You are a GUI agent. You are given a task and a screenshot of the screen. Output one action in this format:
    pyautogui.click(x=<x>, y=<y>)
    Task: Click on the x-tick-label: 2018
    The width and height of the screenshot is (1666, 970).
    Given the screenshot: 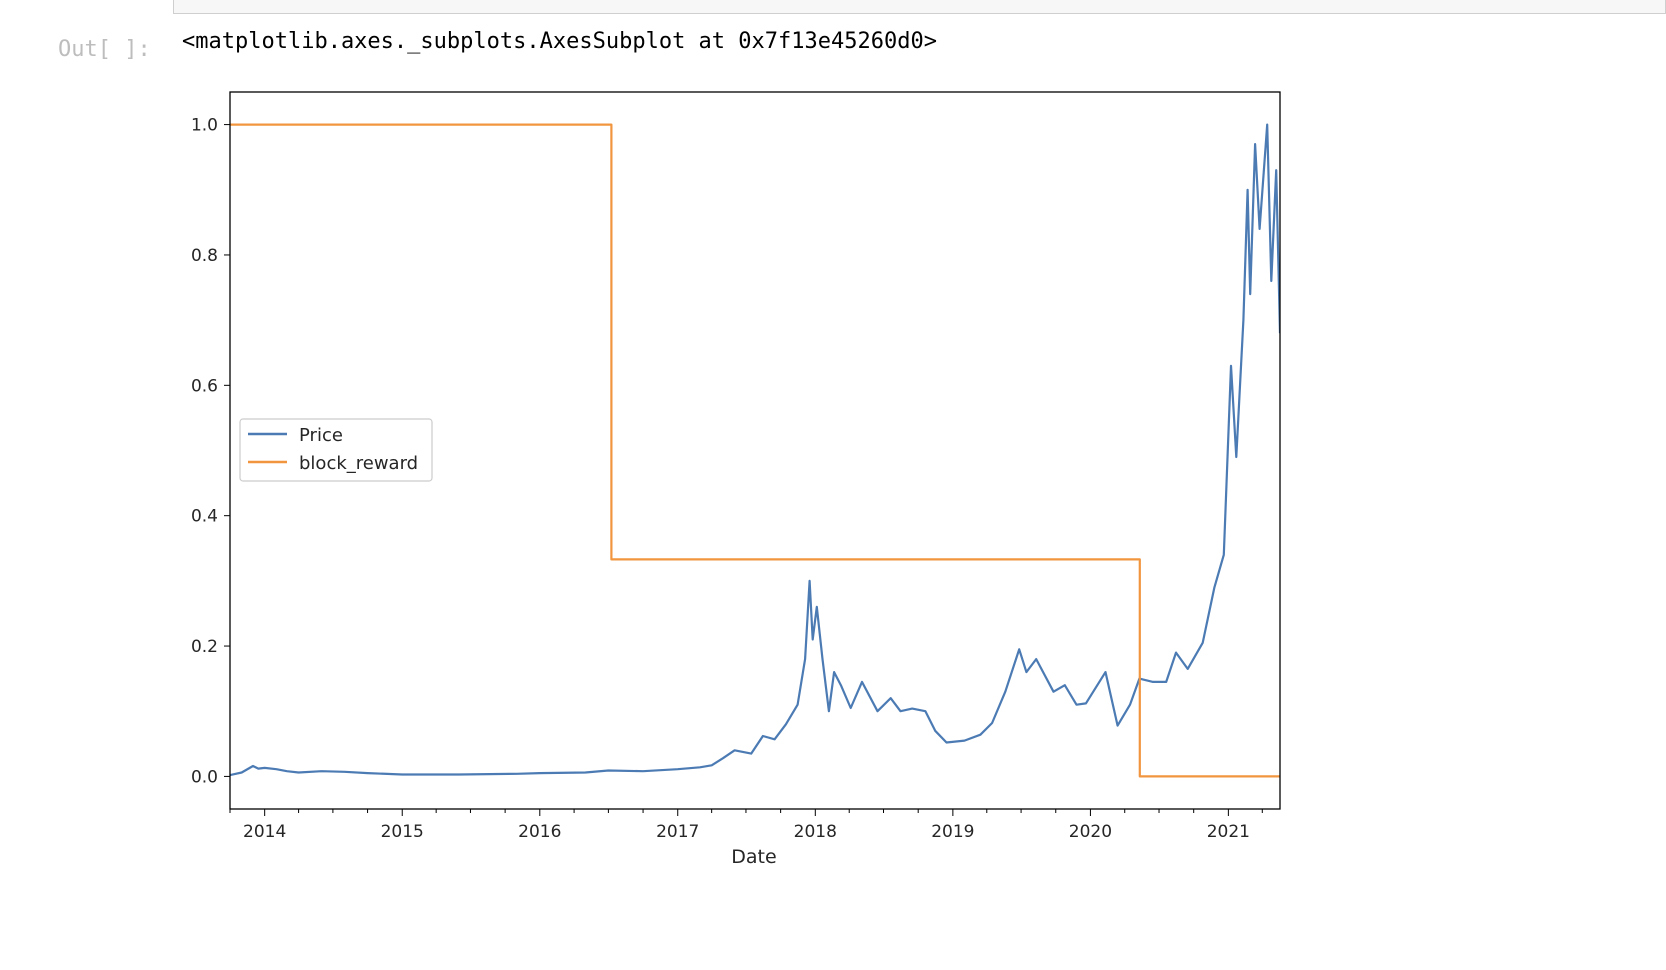 What is the action you would take?
    pyautogui.click(x=815, y=832)
    